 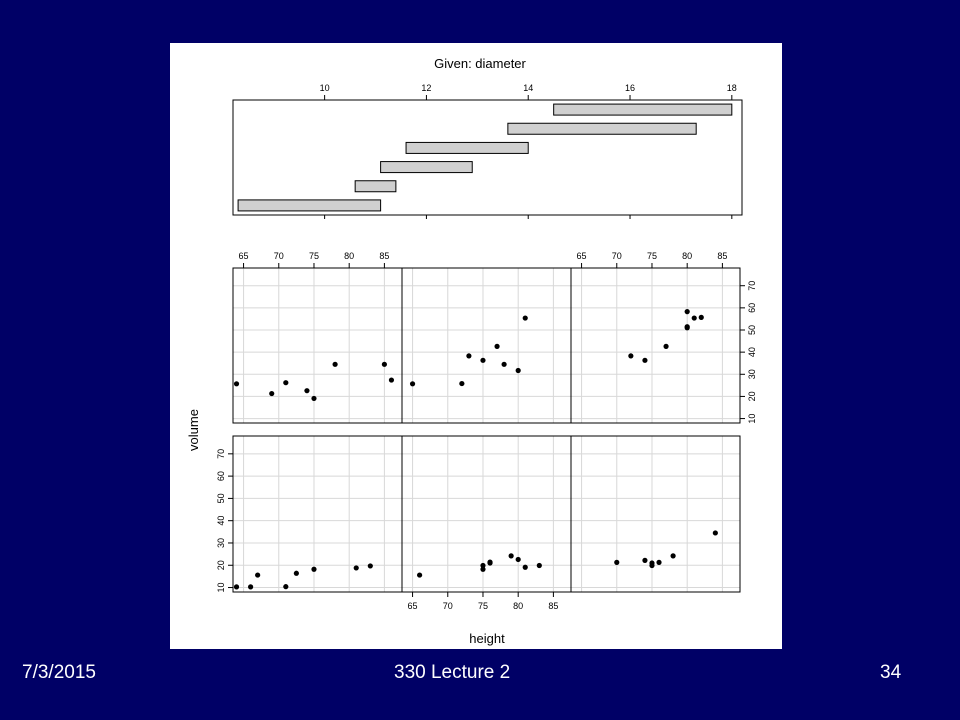 What do you see at coordinates (426, 88) in the screenshot?
I see `given-tick-label: 12` at bounding box center [426, 88].